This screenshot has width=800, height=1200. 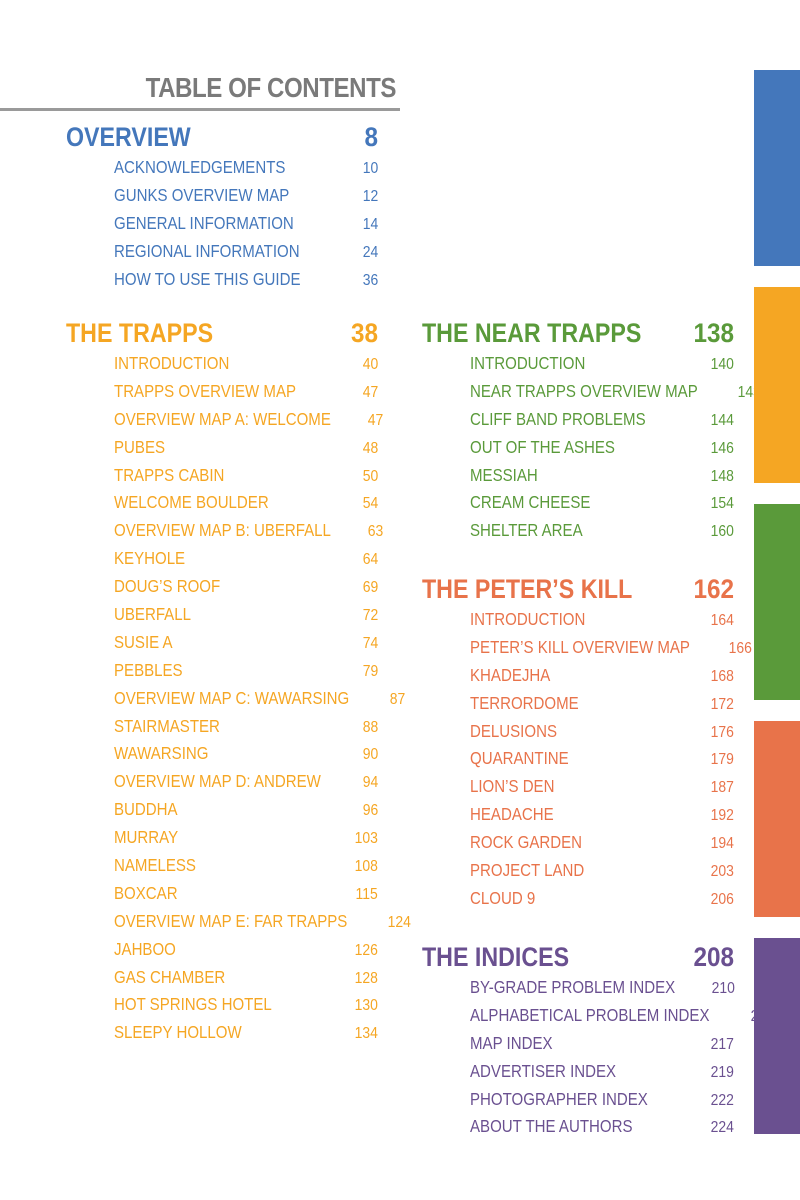 What do you see at coordinates (542, 446) in the screenshot?
I see `entry-label: OUT OF THE ASHES` at bounding box center [542, 446].